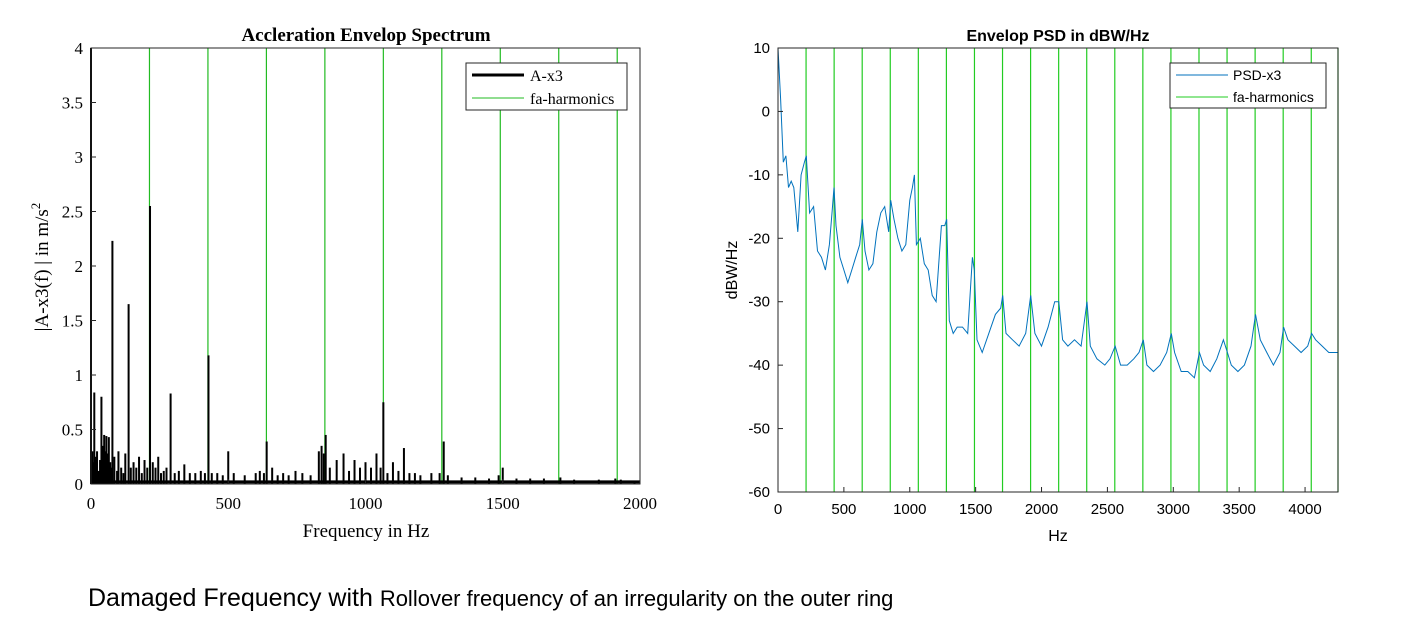 This screenshot has height=622, width=1427. What do you see at coordinates (503, 503) in the screenshot?
I see `chart1-x-tick-label: 1500` at bounding box center [503, 503].